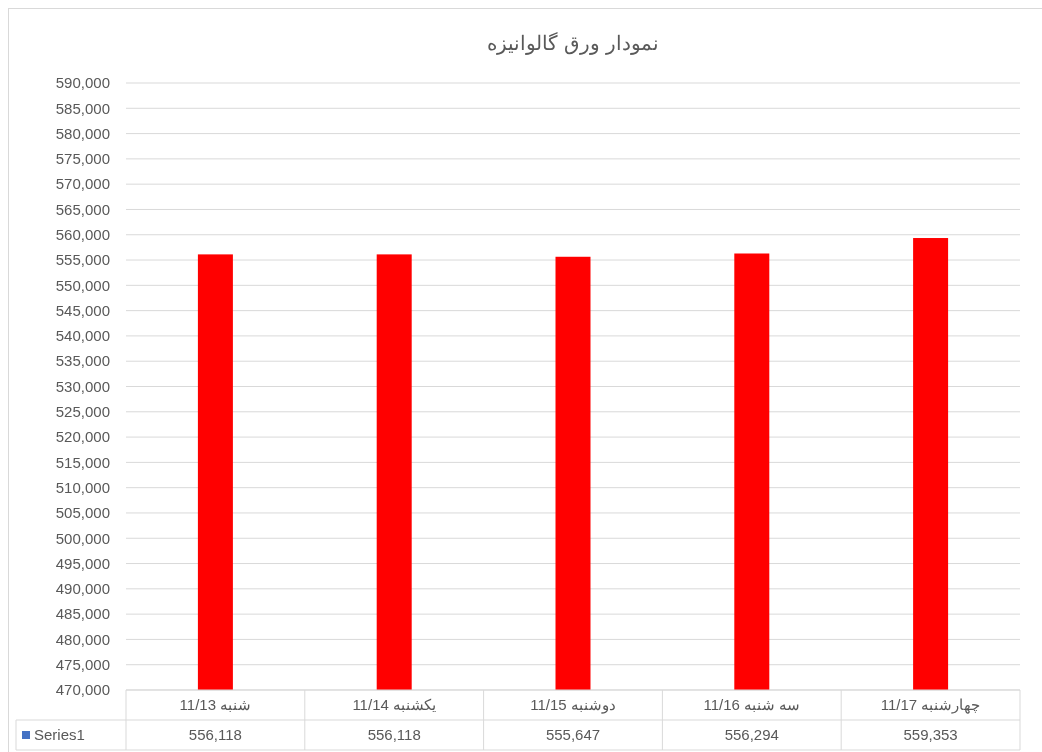  I want to click on y-tick-label: 485,000, so click(82, 614).